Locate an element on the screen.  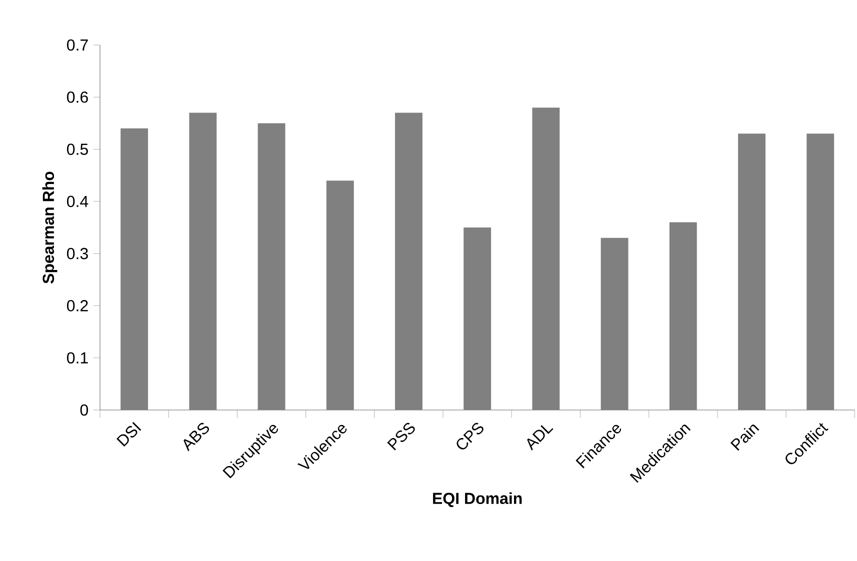
y-tick-label: 0.5 is located at coordinates (77, 149).